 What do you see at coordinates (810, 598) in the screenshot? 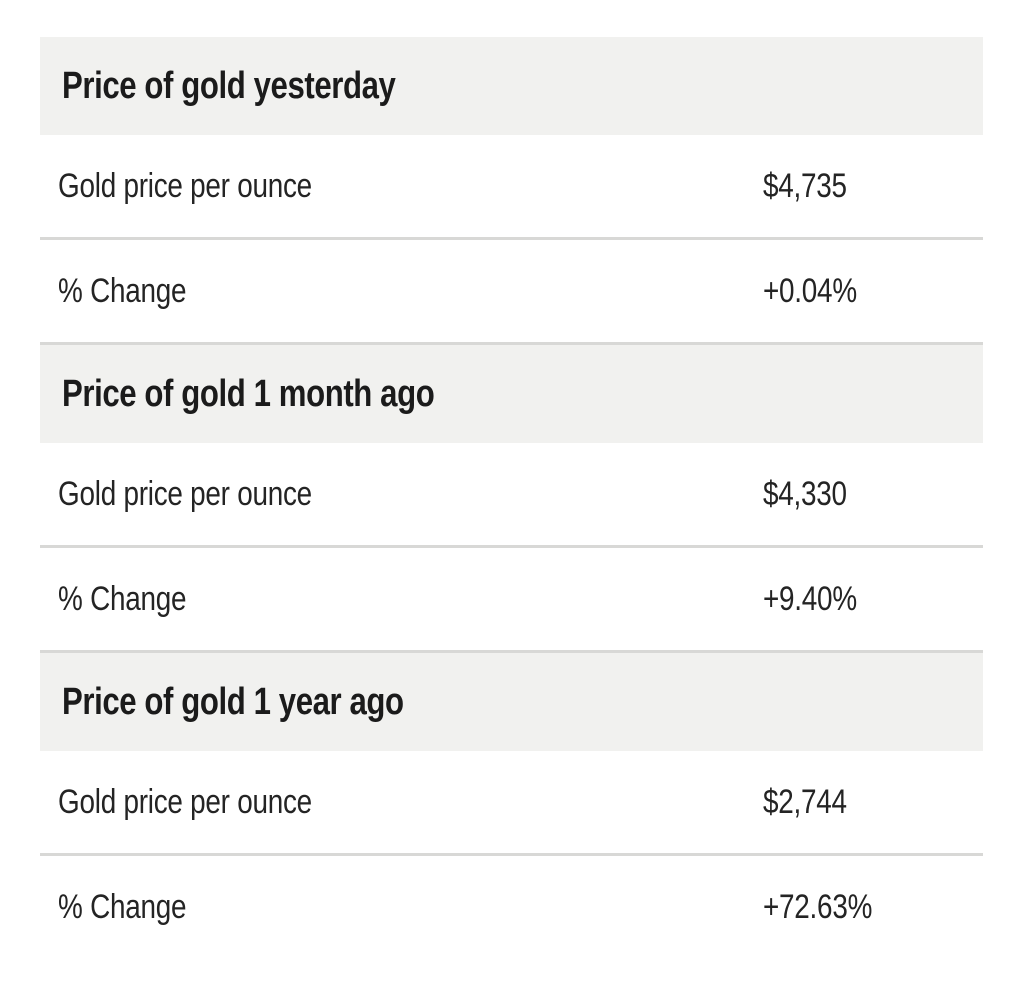
I see `row-value: +9.40%` at bounding box center [810, 598].